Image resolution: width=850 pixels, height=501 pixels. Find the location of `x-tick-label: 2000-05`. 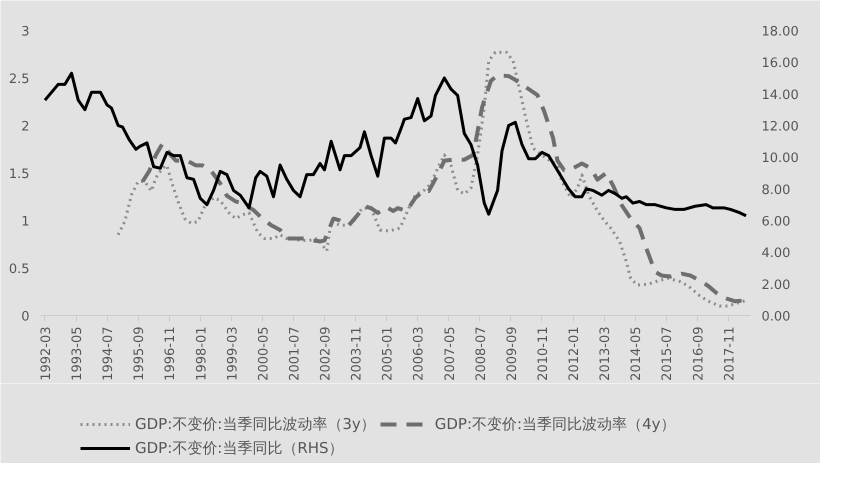

x-tick-label: 2000-05 is located at coordinates (264, 353).